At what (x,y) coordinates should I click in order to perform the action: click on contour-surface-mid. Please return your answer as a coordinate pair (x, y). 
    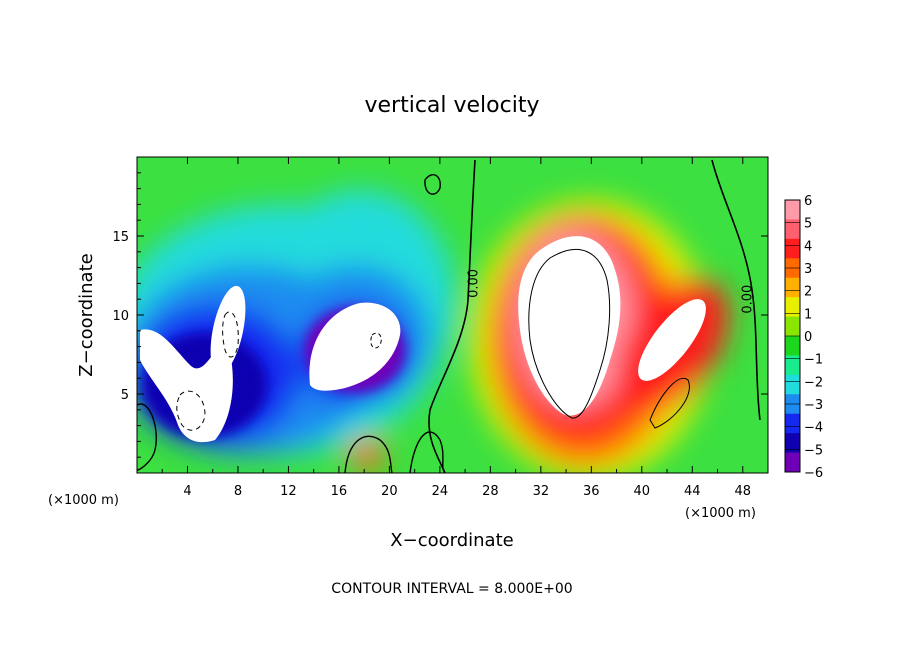
    Looking at the image, I should click on (368, 454).